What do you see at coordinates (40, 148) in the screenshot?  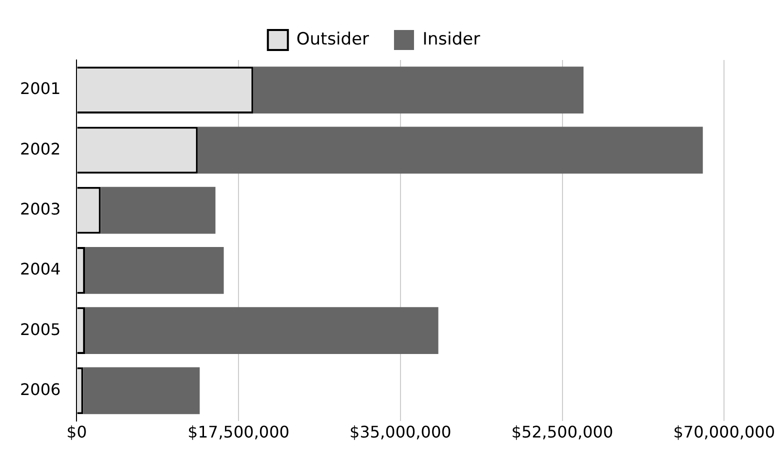 I see `y-tick-label: 2002` at bounding box center [40, 148].